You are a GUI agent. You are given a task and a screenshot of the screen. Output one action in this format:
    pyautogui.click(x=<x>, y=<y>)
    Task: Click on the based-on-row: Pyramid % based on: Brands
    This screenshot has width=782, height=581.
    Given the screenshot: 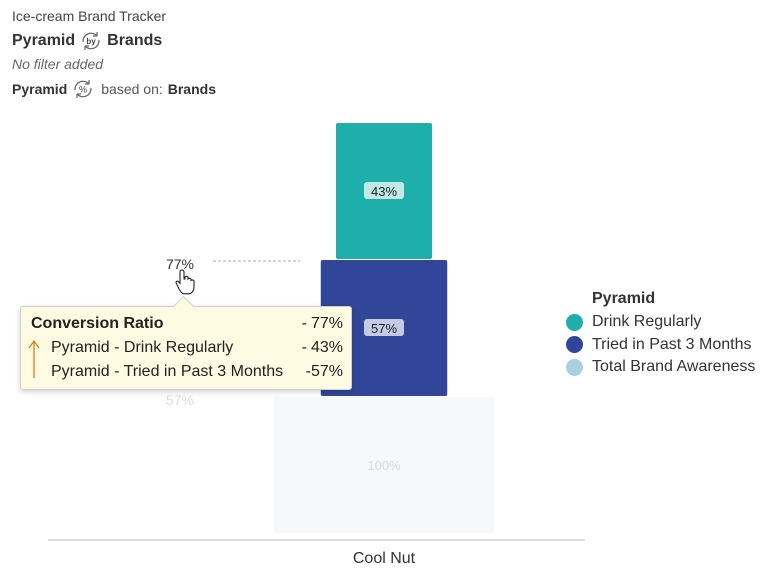 What is the action you would take?
    pyautogui.click(x=114, y=89)
    